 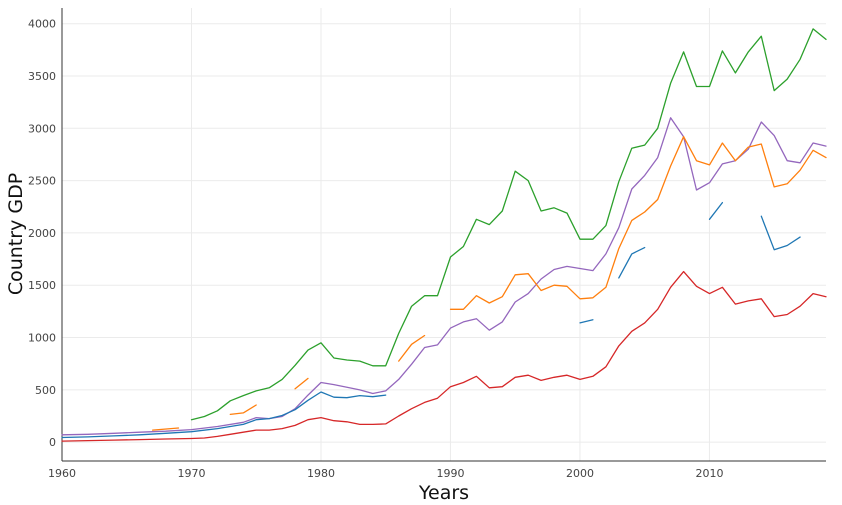 I want to click on y-tick-label: 500, so click(x=45, y=390).